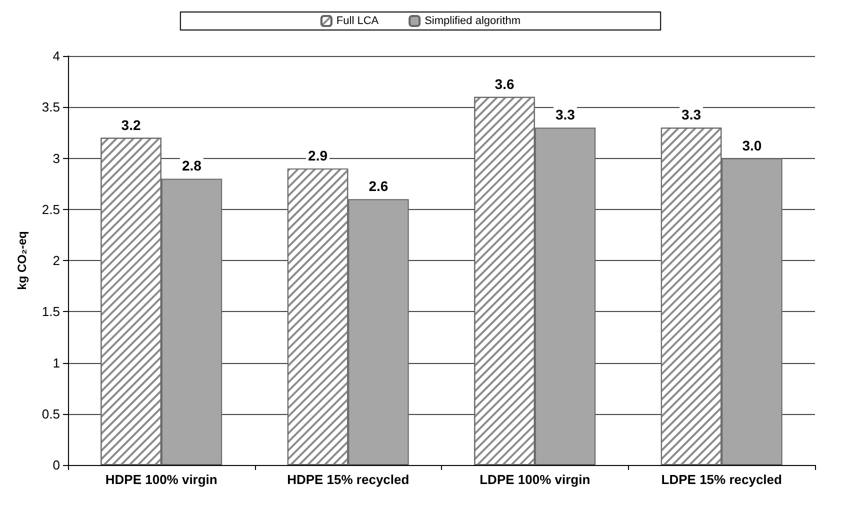 The height and width of the screenshot is (505, 841). What do you see at coordinates (56, 465) in the screenshot?
I see `y-tick-label: 0` at bounding box center [56, 465].